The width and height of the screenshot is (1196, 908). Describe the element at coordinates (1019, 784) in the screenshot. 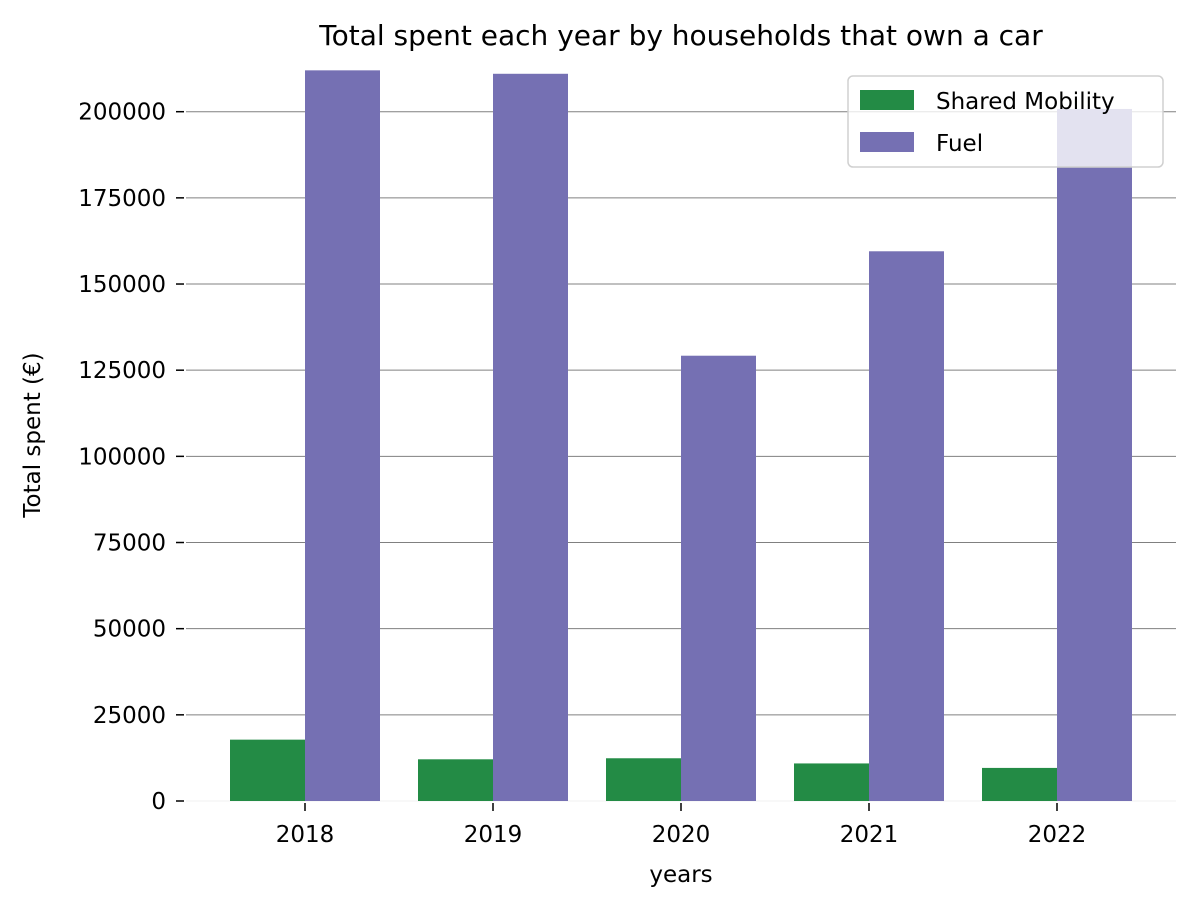

I see `bar-shared-mobility-2022` at that location.